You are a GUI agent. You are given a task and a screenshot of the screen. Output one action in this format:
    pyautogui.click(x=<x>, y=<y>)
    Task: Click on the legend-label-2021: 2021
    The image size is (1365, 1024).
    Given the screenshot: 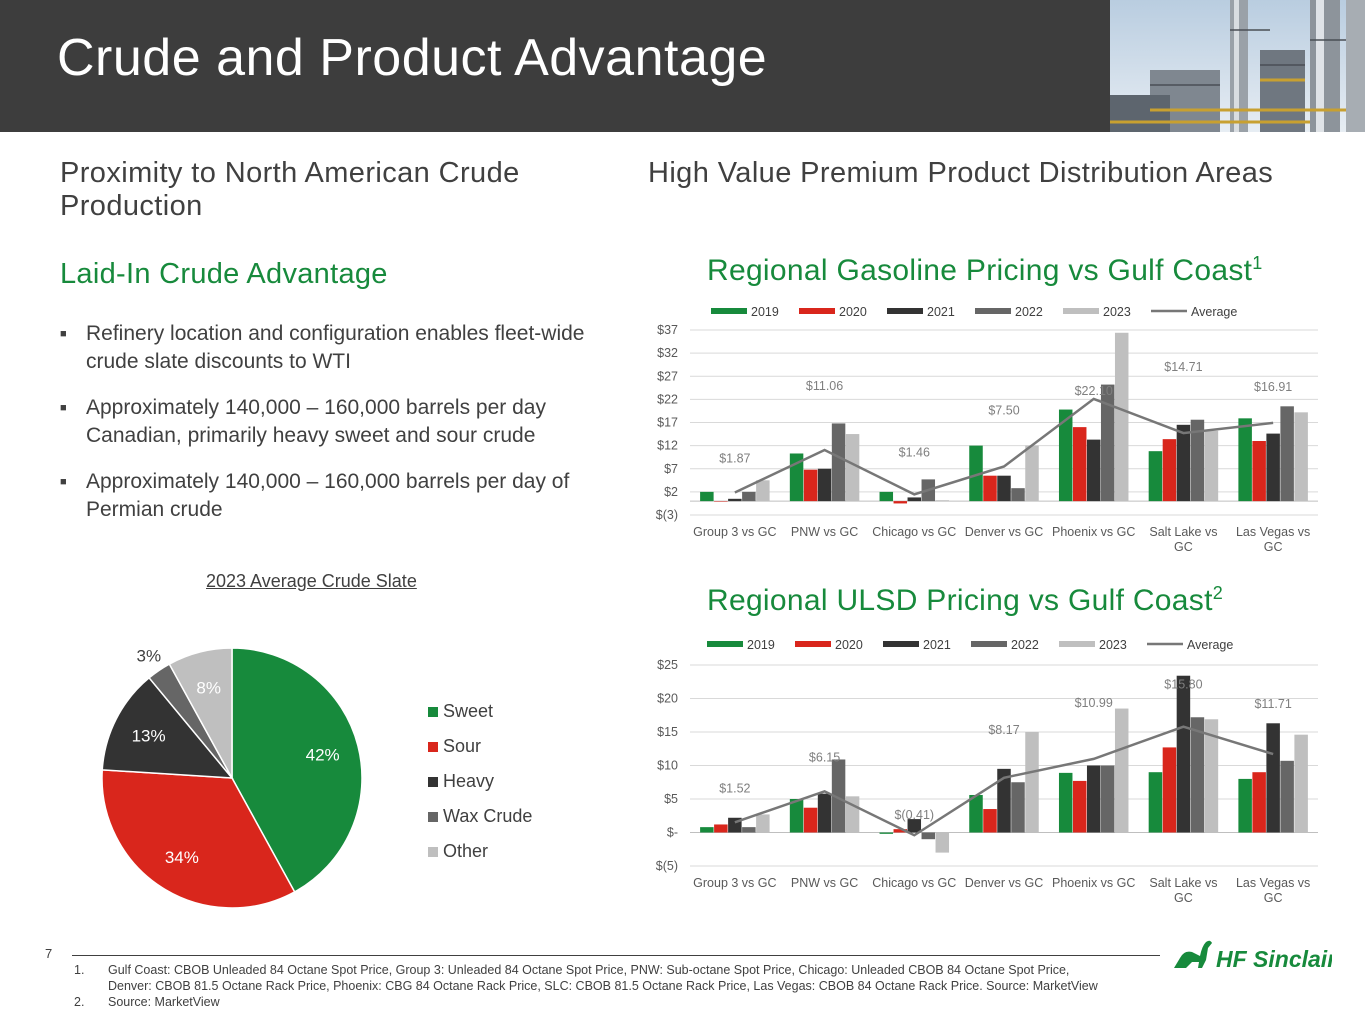 What is the action you would take?
    pyautogui.click(x=937, y=645)
    